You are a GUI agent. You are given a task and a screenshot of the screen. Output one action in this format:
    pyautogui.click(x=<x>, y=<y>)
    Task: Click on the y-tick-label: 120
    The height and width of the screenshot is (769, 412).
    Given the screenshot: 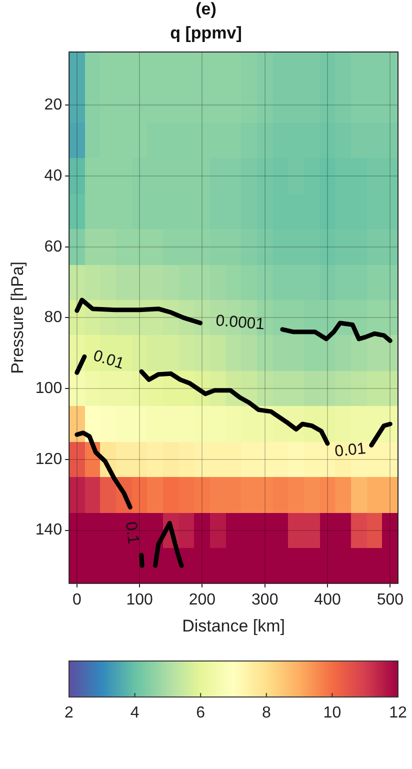 What is the action you would take?
    pyautogui.click(x=48, y=459)
    